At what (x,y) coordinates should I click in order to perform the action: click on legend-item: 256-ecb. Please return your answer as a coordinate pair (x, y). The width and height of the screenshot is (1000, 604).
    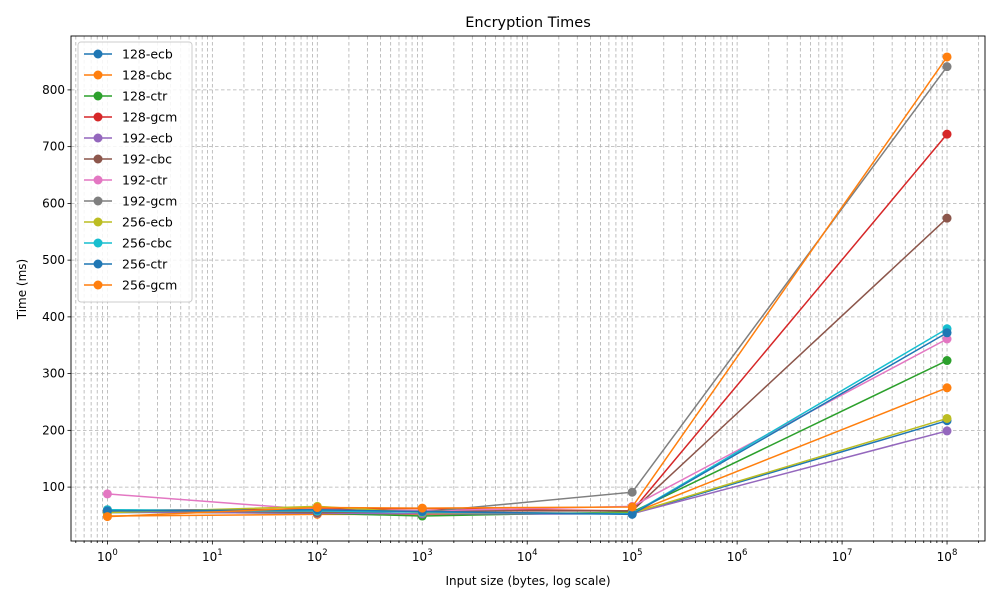
    Looking at the image, I should click on (128, 222).